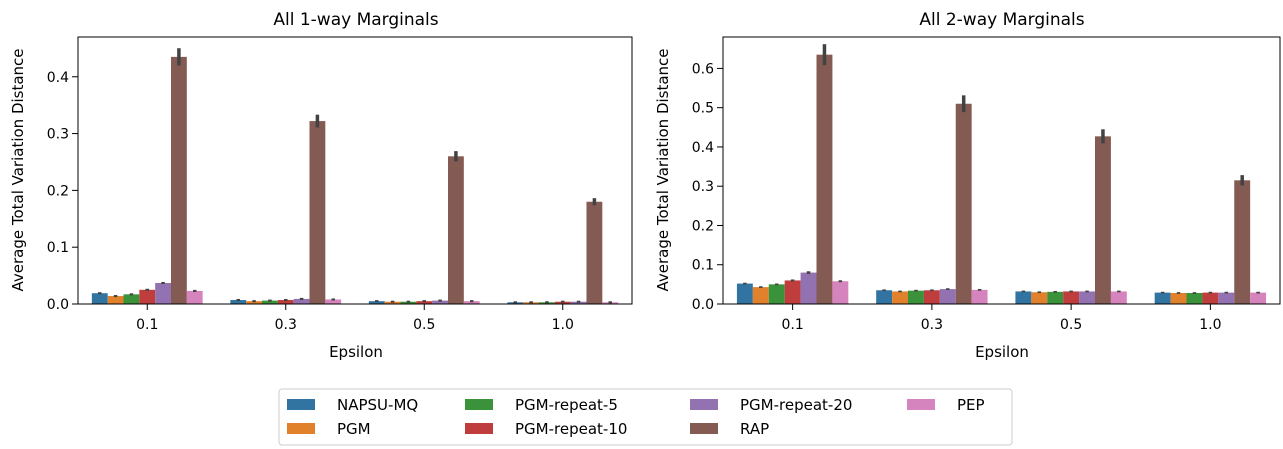 The image size is (1283, 449). What do you see at coordinates (1162, 298) in the screenshot?
I see `bar-napsu-mq-1.0` at bounding box center [1162, 298].